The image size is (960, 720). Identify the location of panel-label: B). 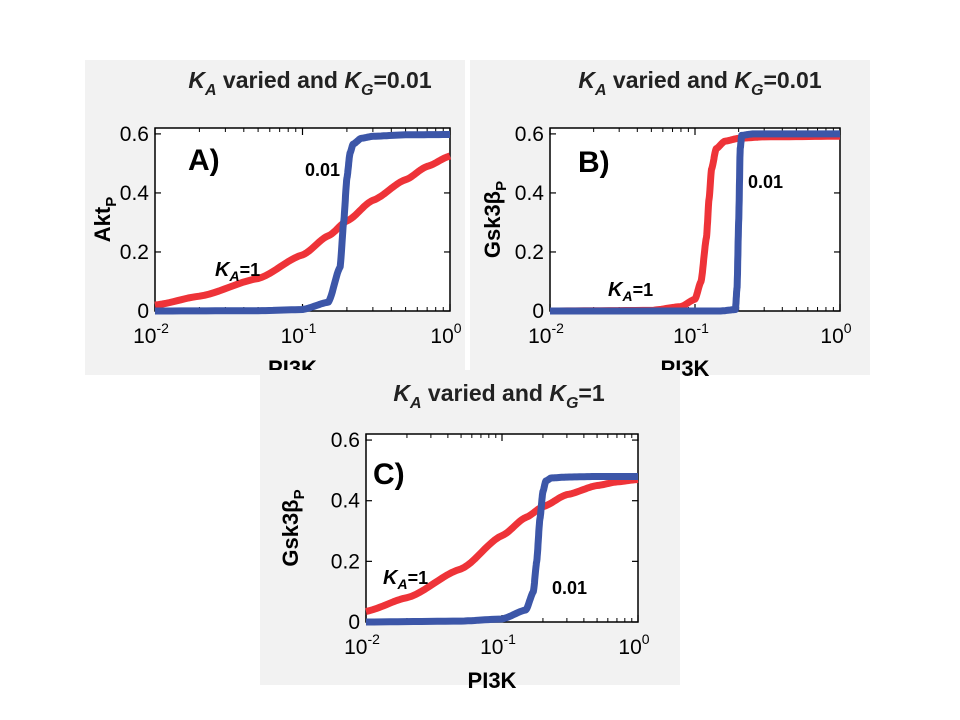
(594, 162).